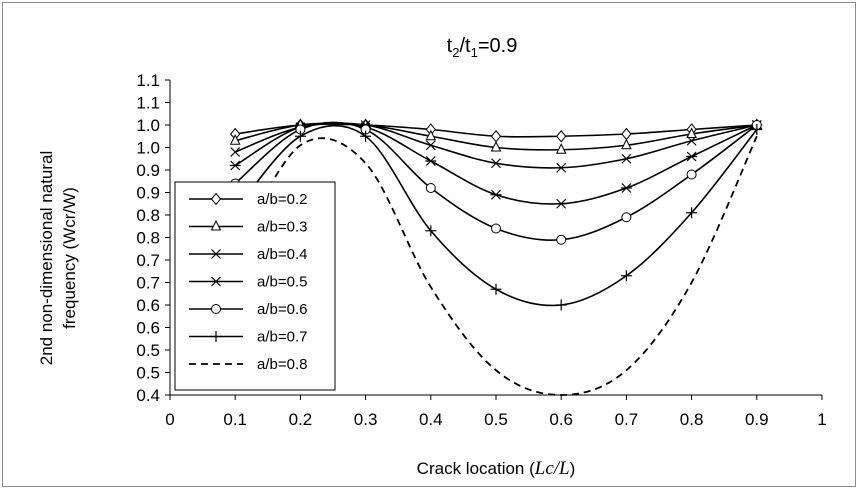  I want to click on legend-item: a/b=0.3, so click(248, 227).